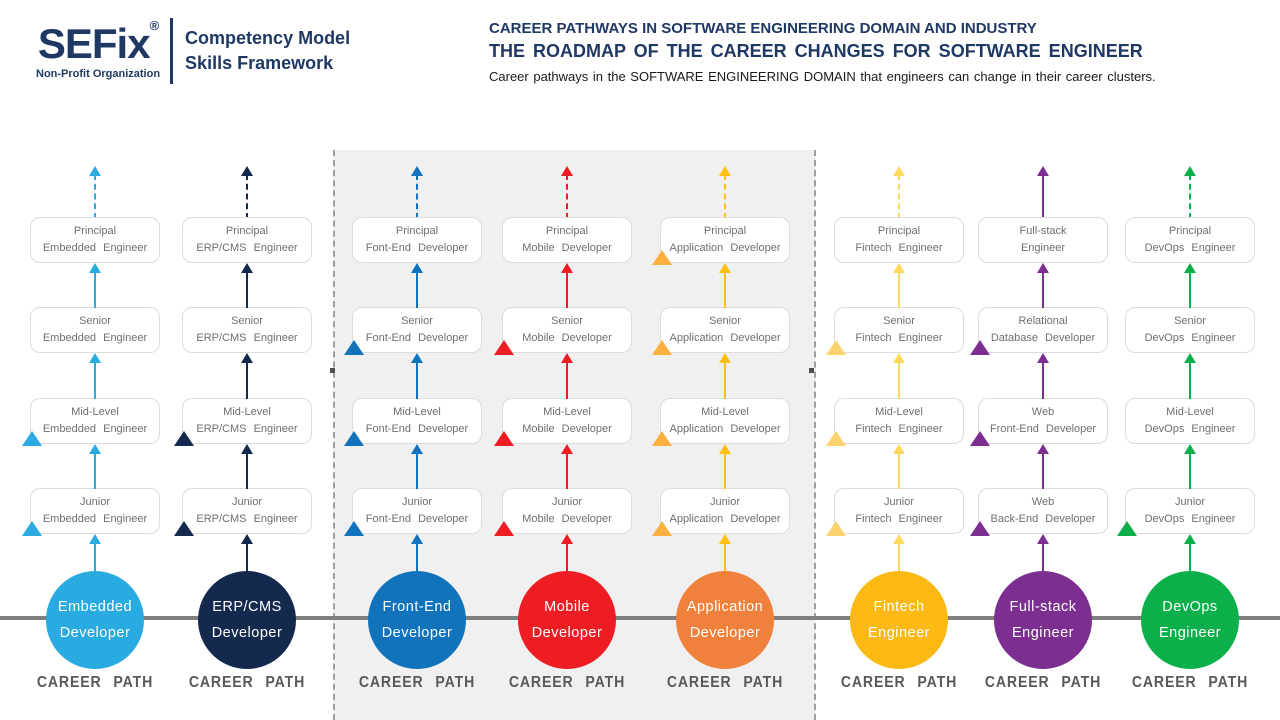 The width and height of the screenshot is (1280, 720). I want to click on level-box-devops-engineer-3: Junior DevOps Engineer, so click(1186, 512).